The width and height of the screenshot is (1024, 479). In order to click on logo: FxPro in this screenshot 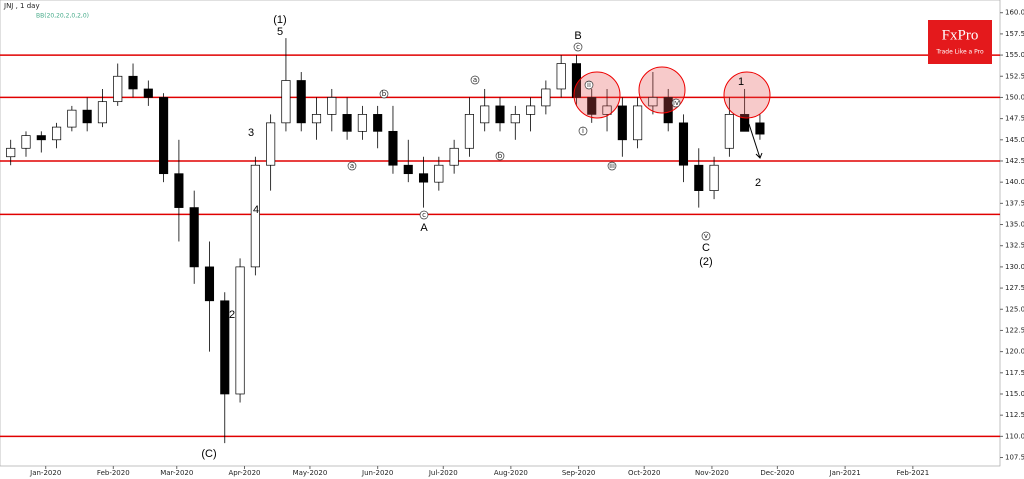, I will do `click(960, 35)`.